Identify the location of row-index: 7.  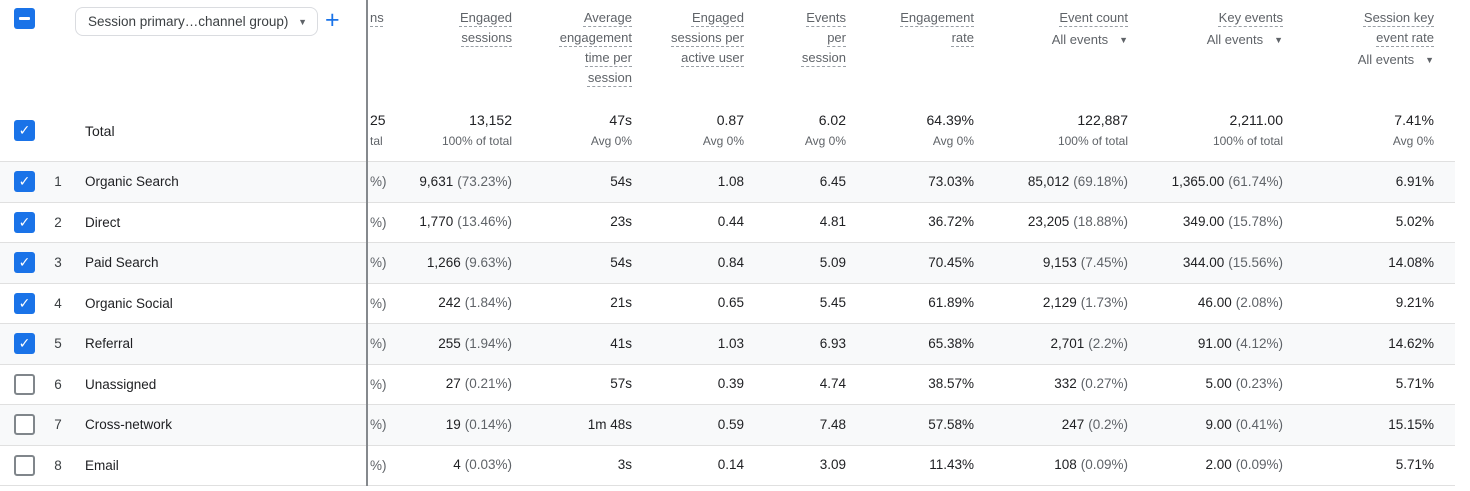
(58, 425).